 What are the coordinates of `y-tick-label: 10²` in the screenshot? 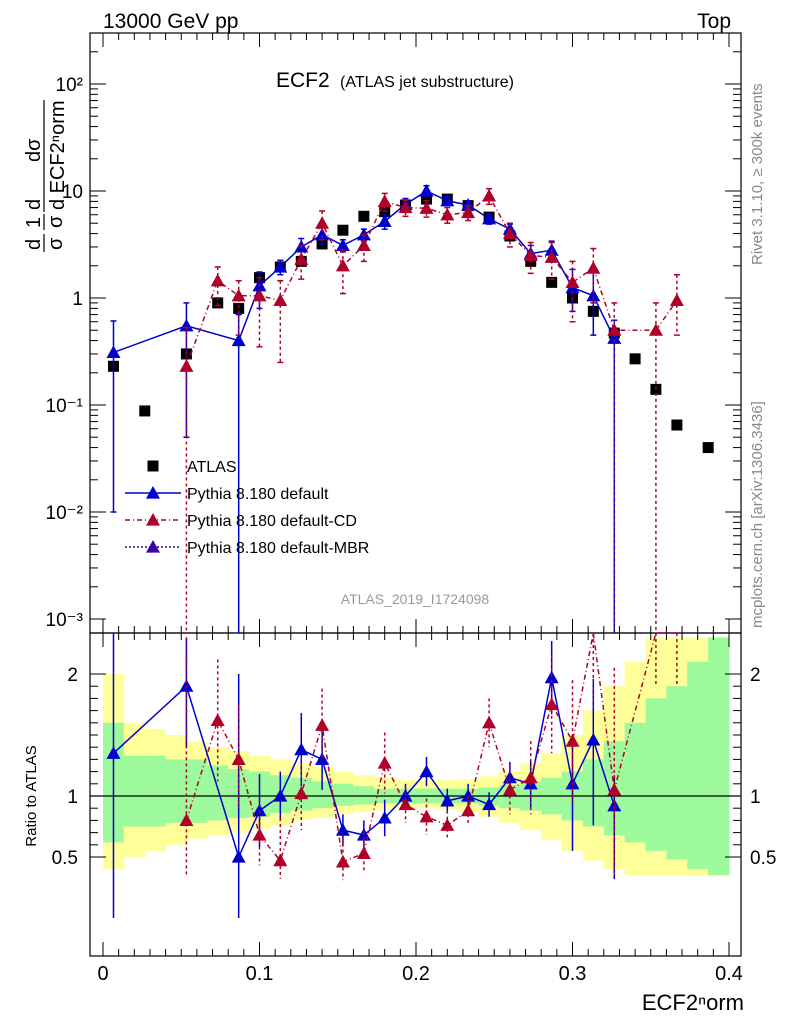 It's located at (69, 85).